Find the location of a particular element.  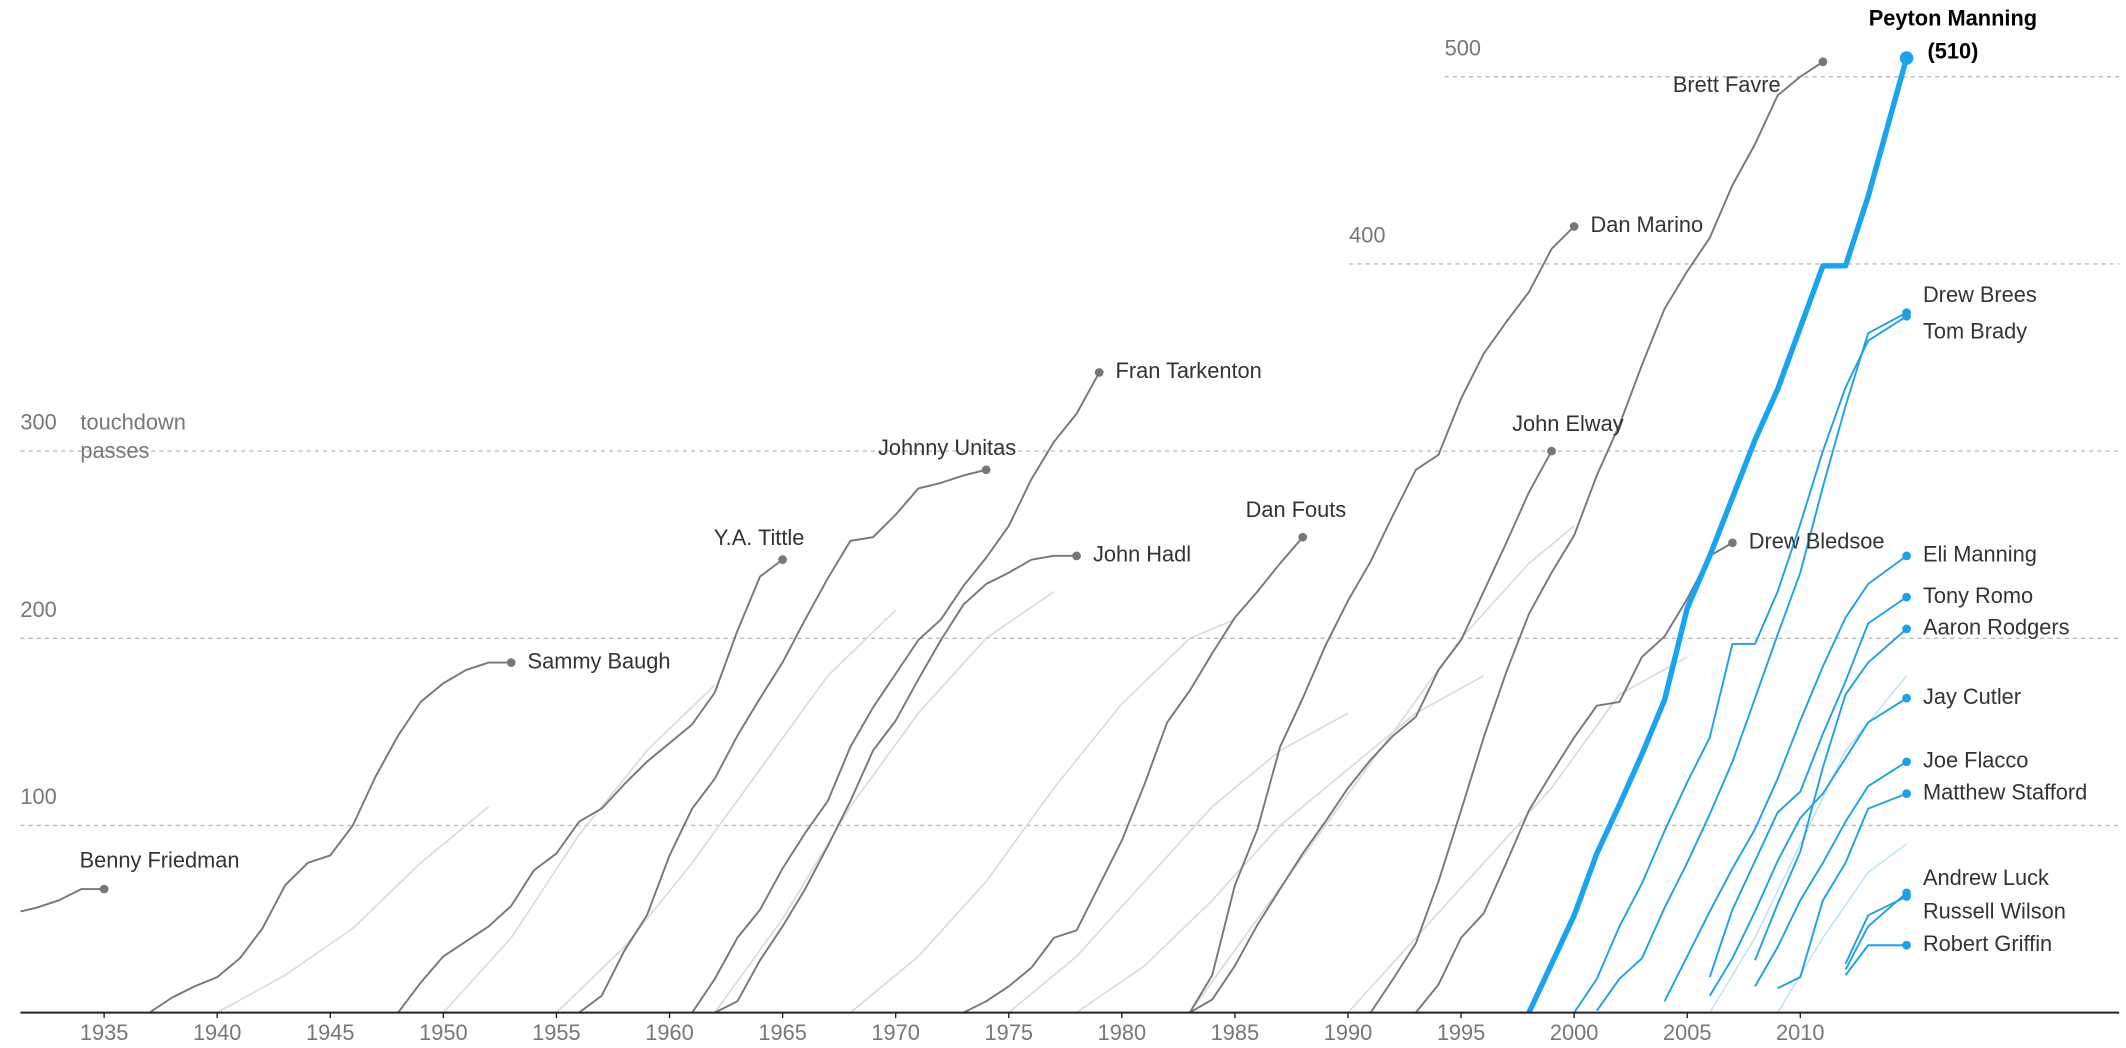

series-label: Drew Brees is located at coordinates (1980, 294).